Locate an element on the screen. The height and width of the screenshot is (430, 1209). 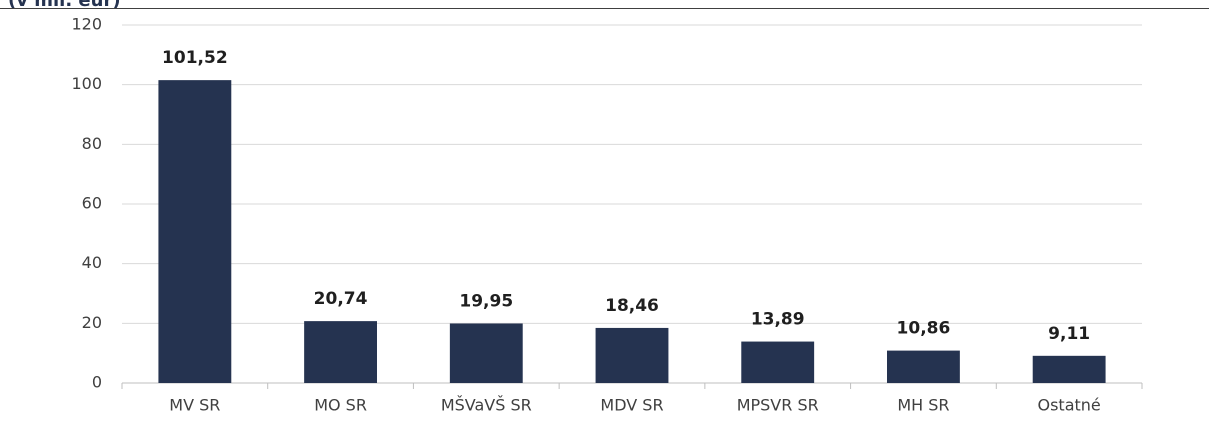
x-tick-label: MH SR is located at coordinates (923, 405).